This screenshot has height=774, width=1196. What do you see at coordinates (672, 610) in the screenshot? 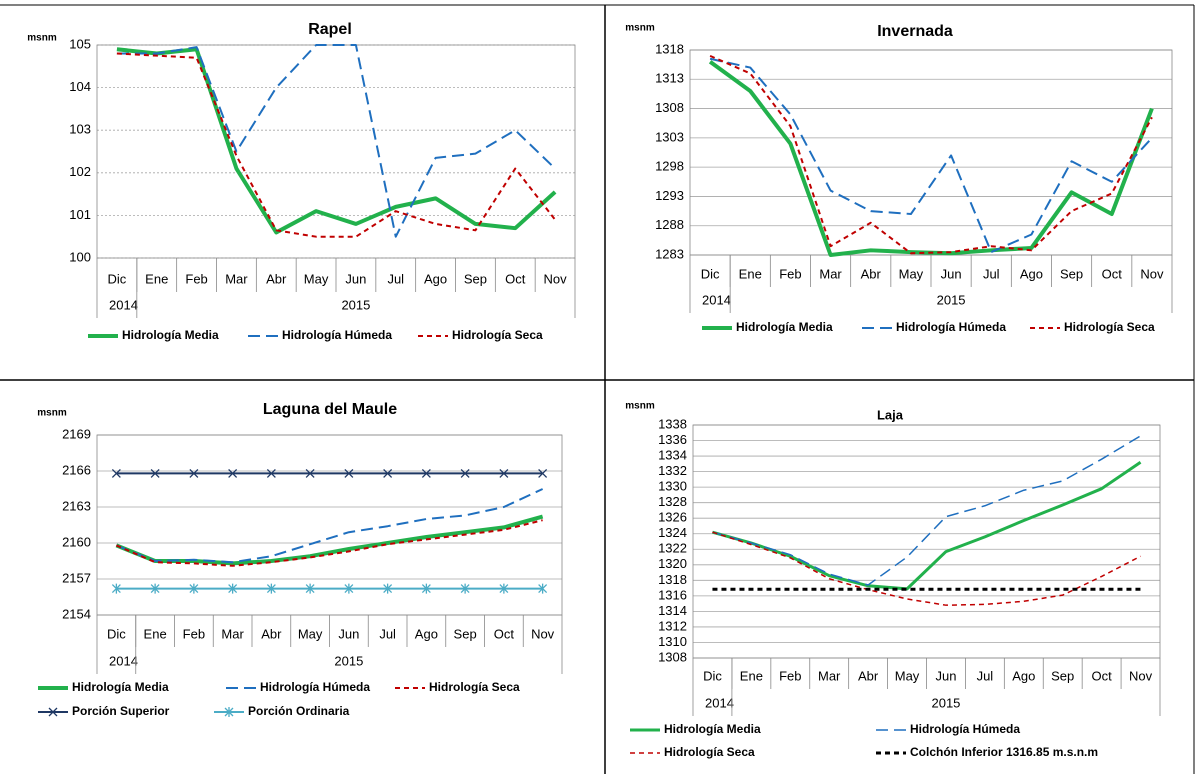
I see `y-tick-label: 1314` at bounding box center [672, 610].